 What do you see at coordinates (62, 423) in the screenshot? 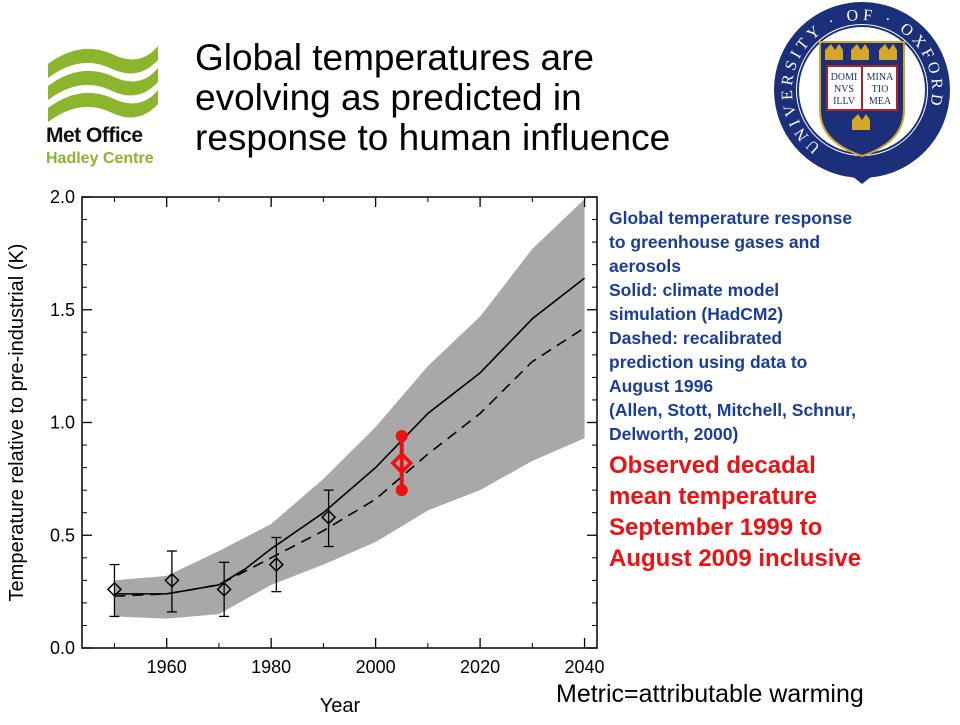
I see `y-tick-label: 1.0` at bounding box center [62, 423].